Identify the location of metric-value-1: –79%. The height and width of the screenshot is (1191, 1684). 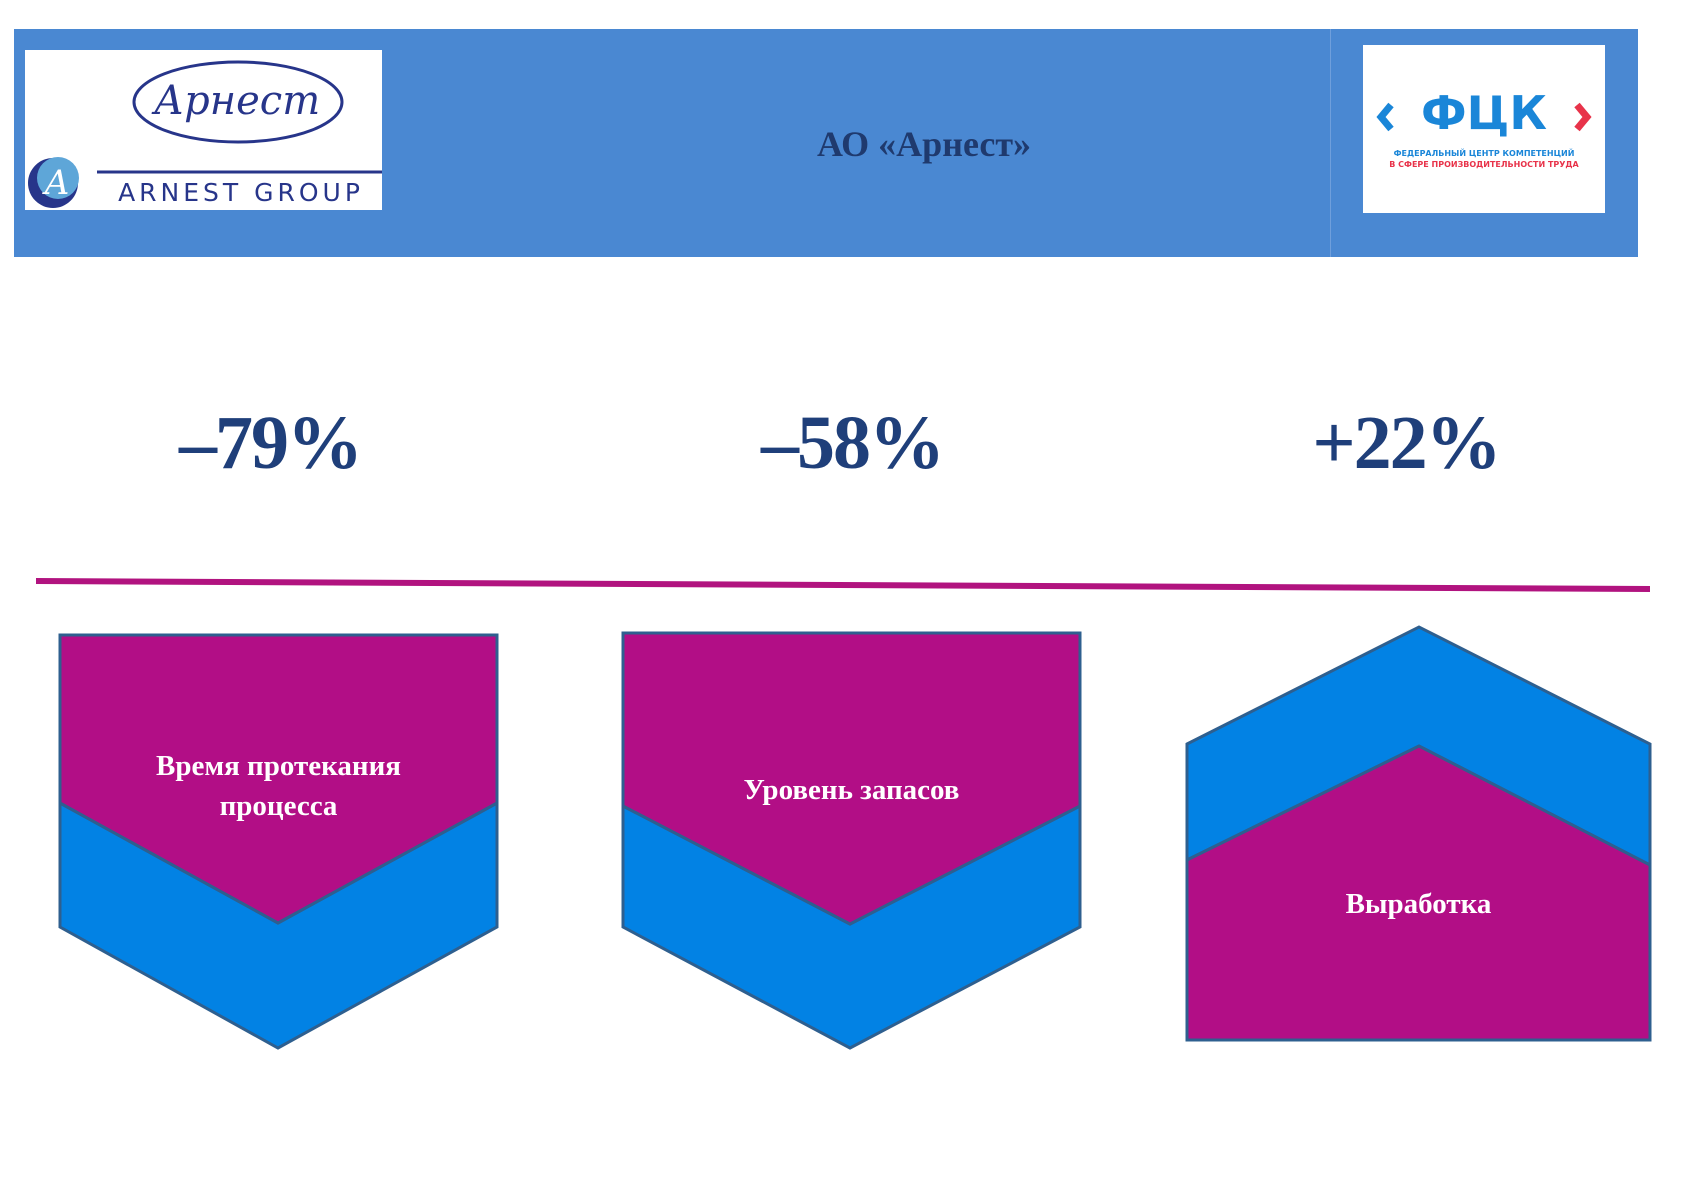
(271, 443).